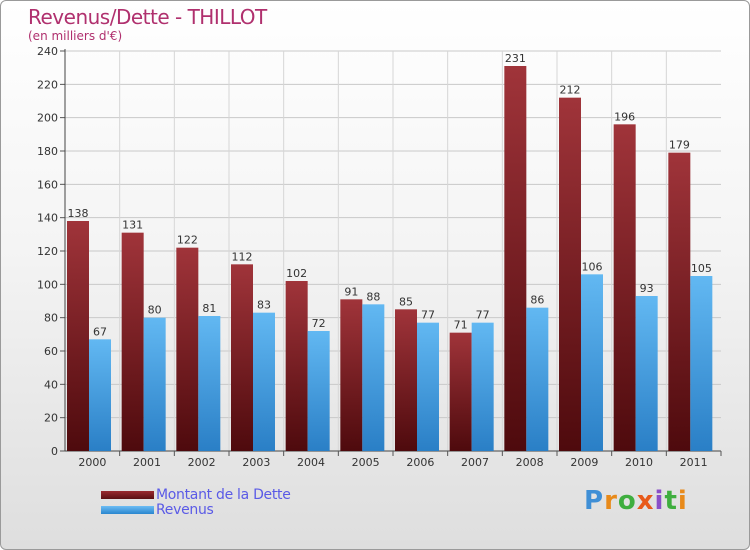 This screenshot has height=550, width=750. Describe the element at coordinates (47, 284) in the screenshot. I see `y-tick-label-100: 100` at that location.